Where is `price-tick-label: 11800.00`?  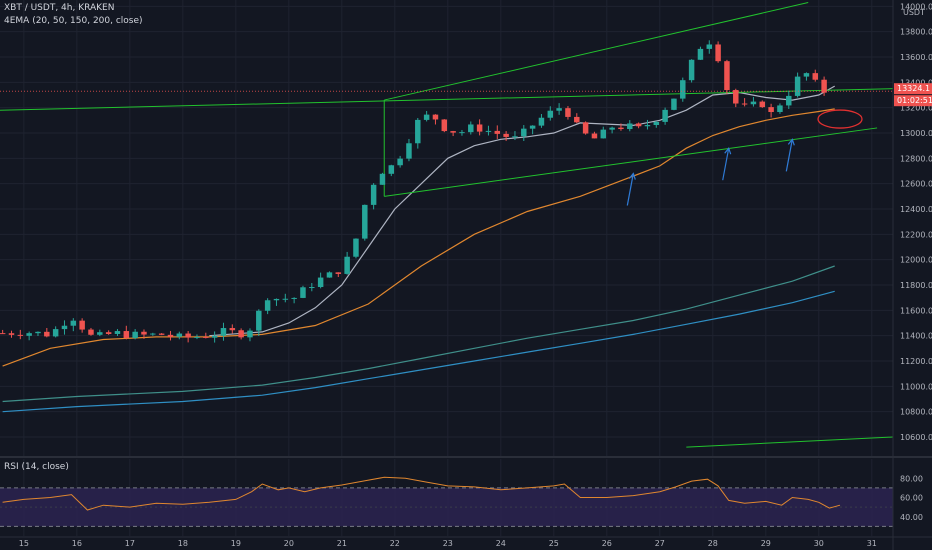 price-tick-label: 11800.00 is located at coordinates (916, 285).